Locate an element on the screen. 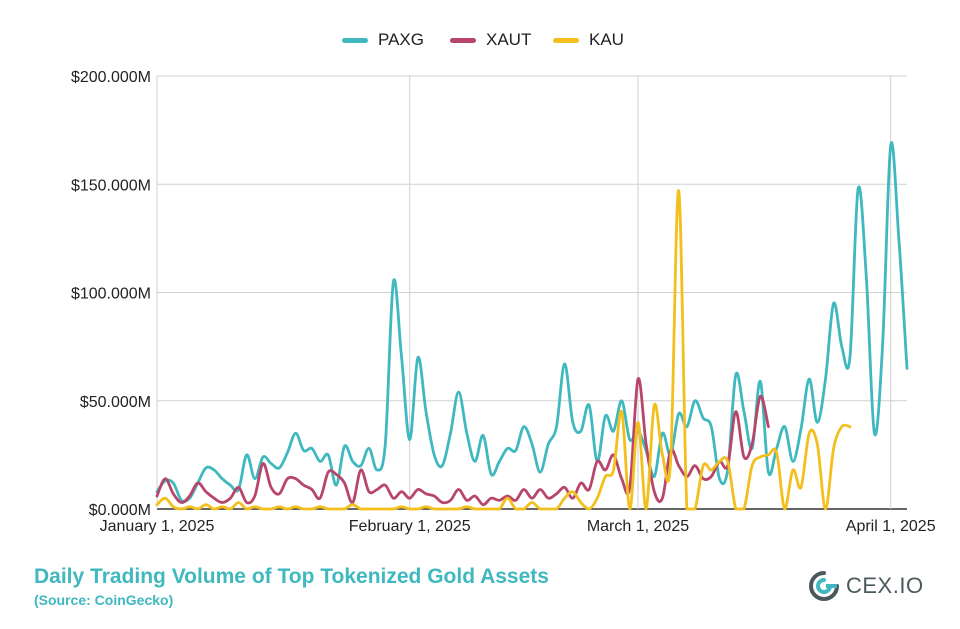 This screenshot has height=629, width=960. y-tick-label: $150.000M is located at coordinates (111, 185).